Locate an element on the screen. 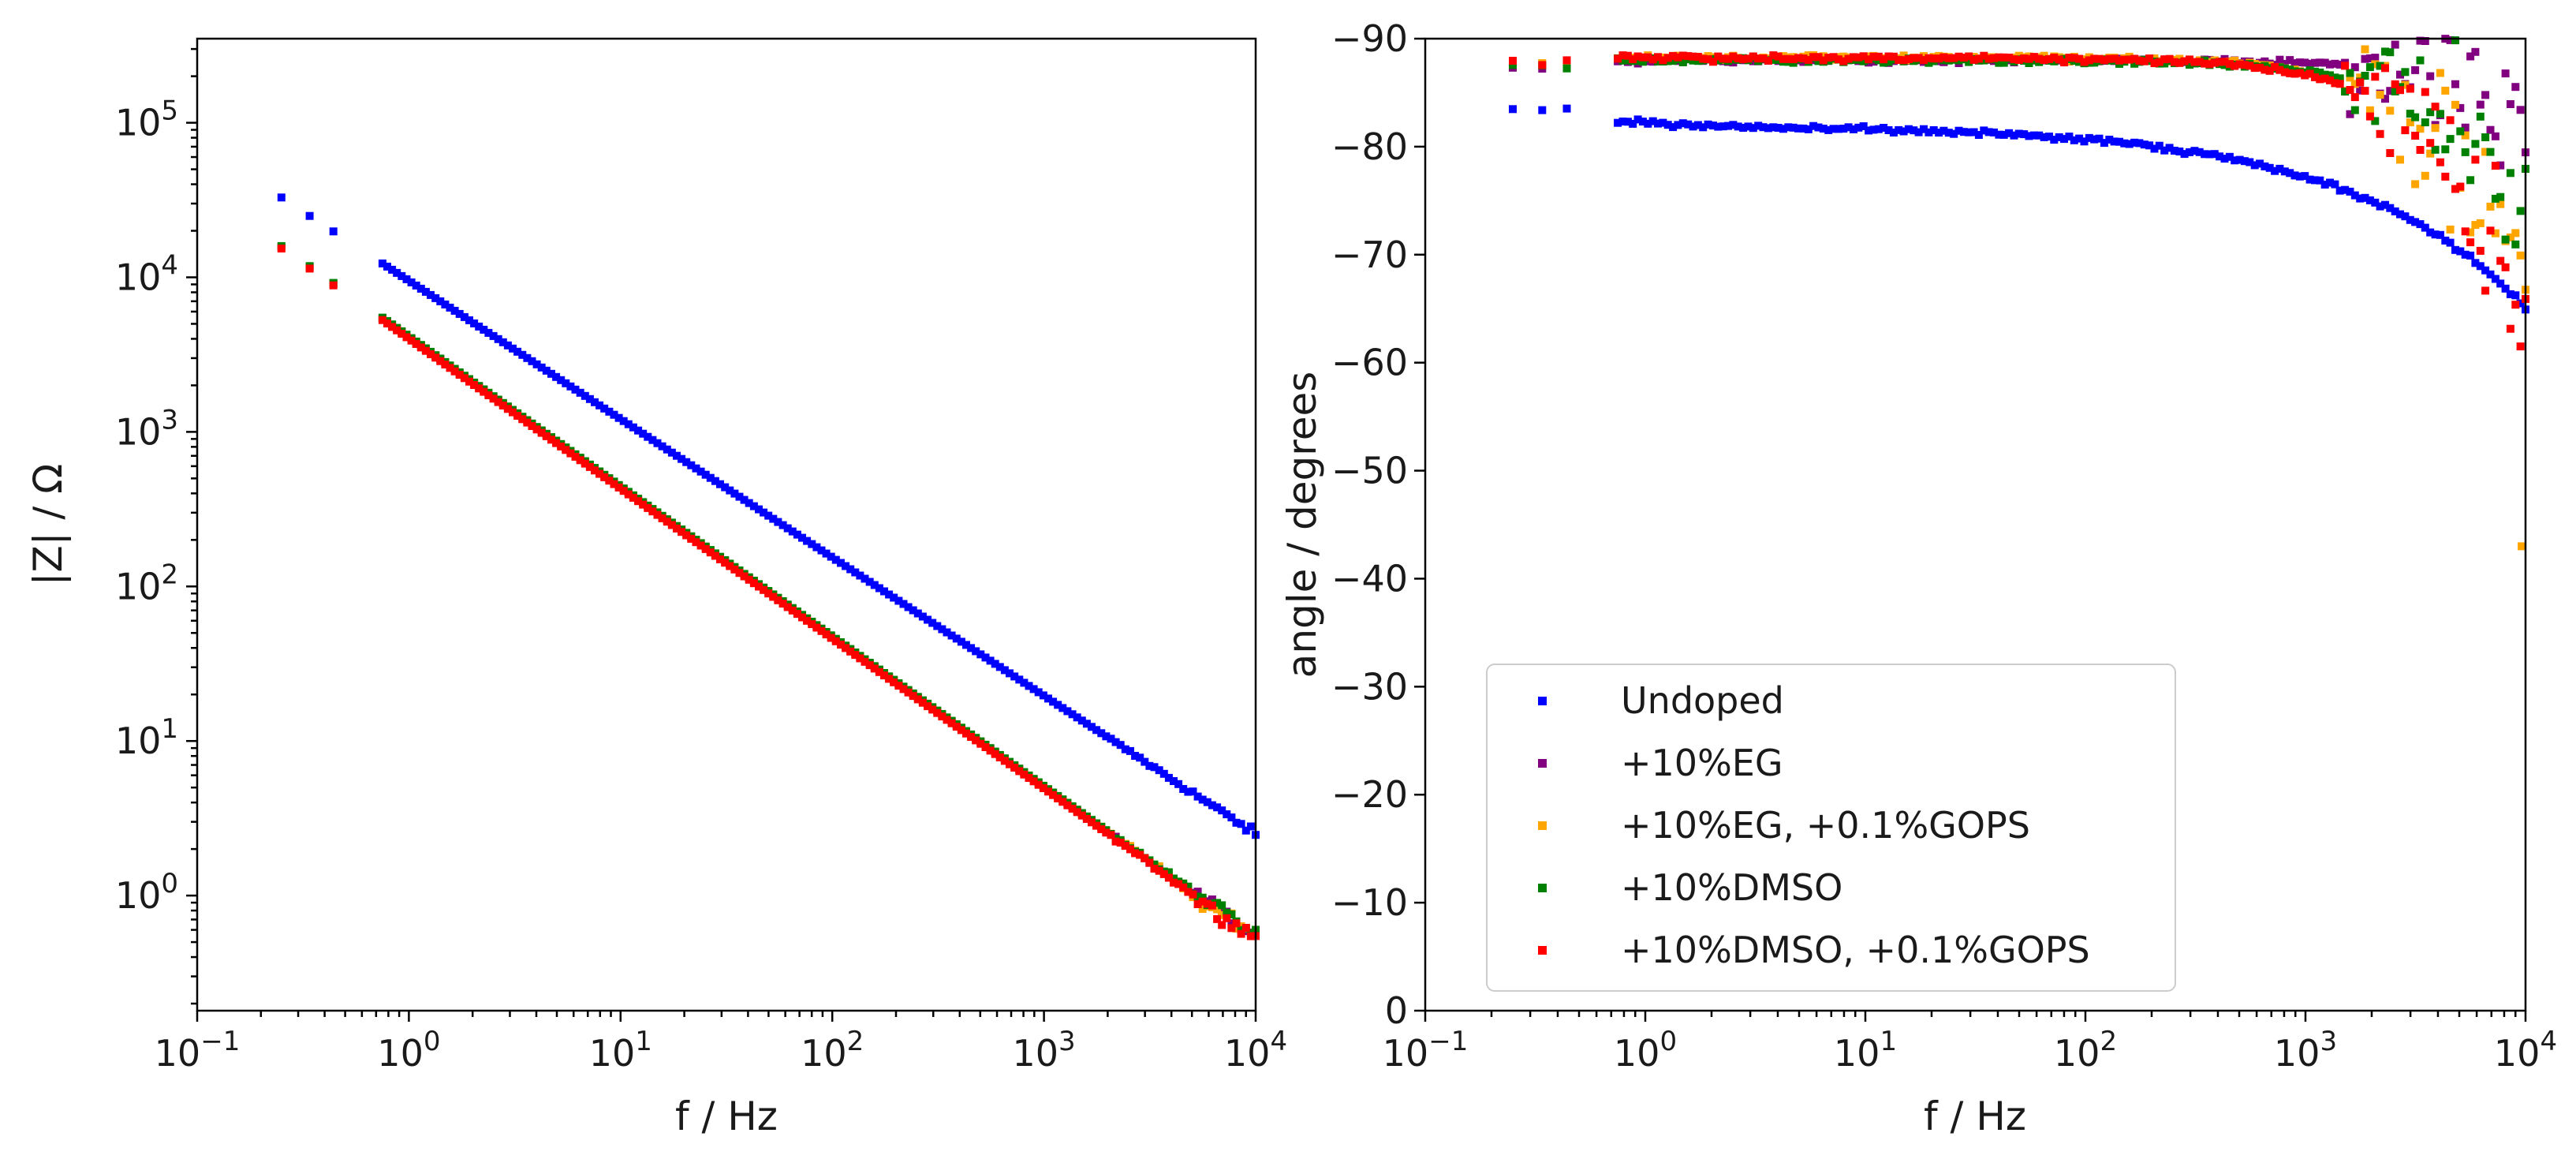 The height and width of the screenshot is (1159, 2576). right-point-outlier is located at coordinates (2522, 546).